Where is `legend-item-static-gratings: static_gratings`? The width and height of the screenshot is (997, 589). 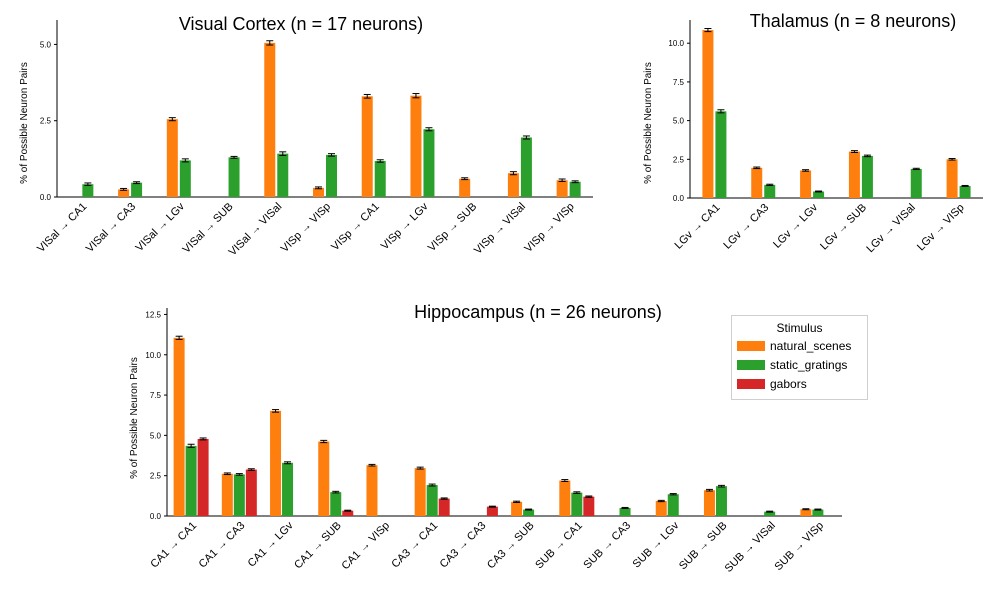
legend-item-static-gratings: static_gratings is located at coordinates (799, 364).